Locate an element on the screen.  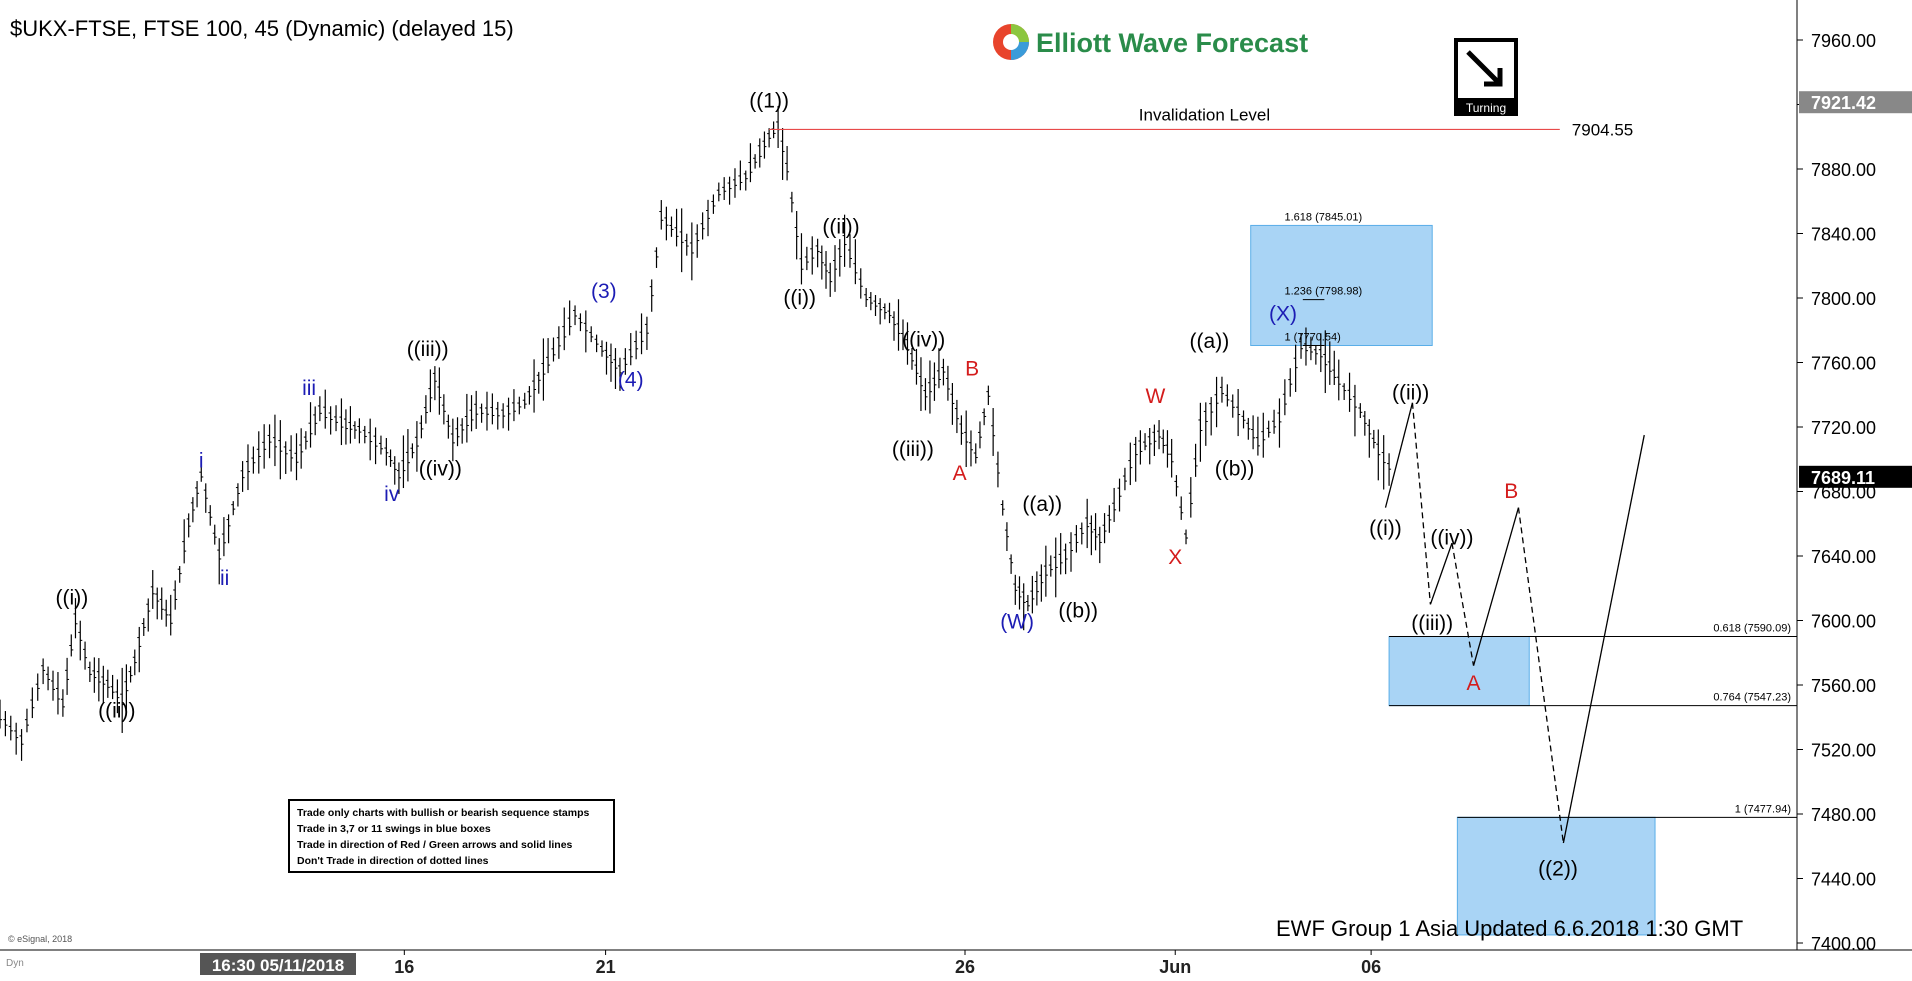
logo: Elliott Wave Forecast is located at coordinates (1150, 42).